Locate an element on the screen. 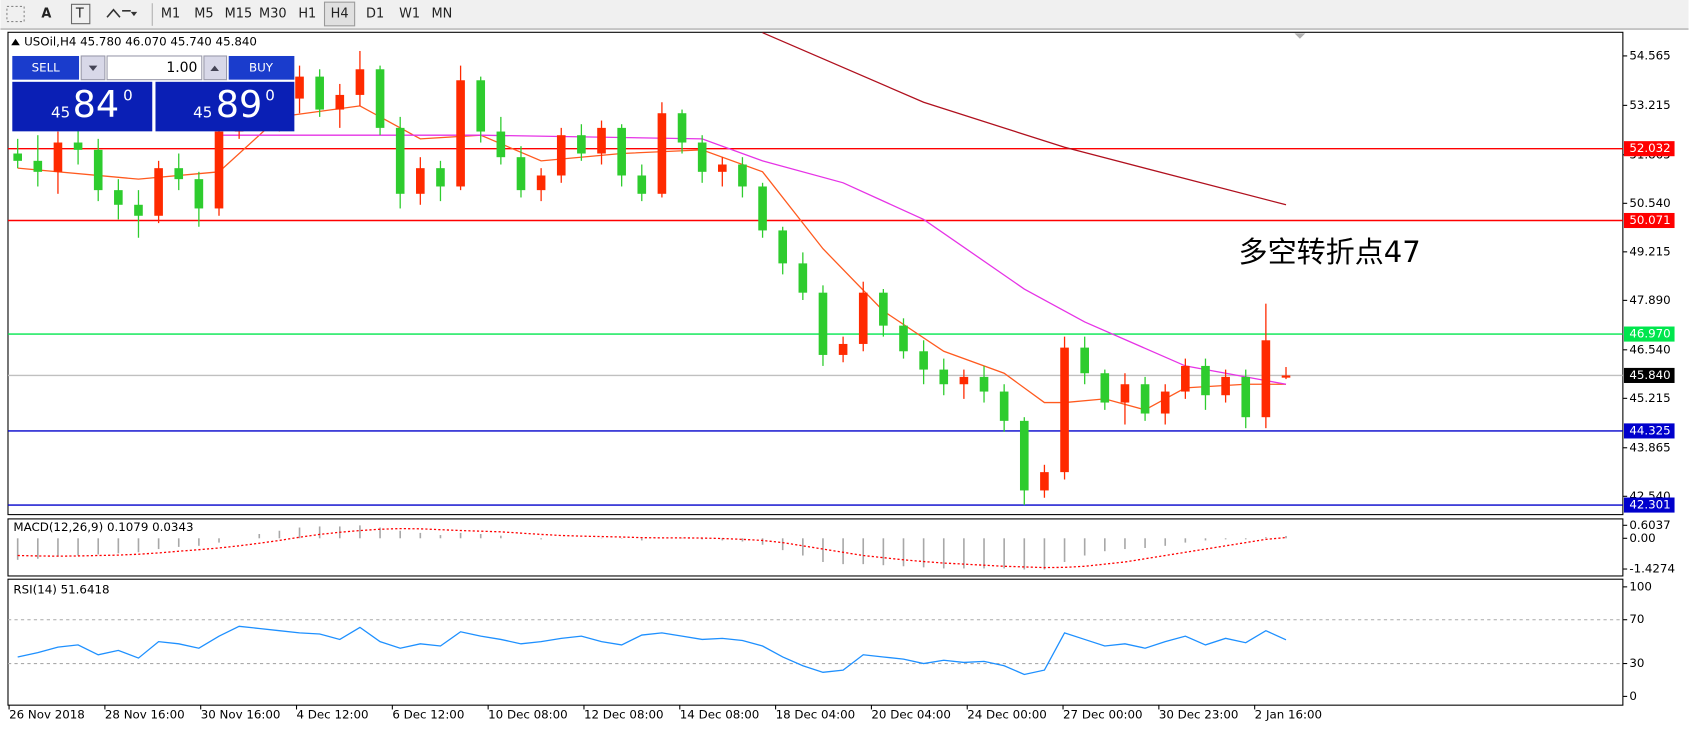 The width and height of the screenshot is (1689, 731). y-tick-label: 45.215 is located at coordinates (1649, 398).